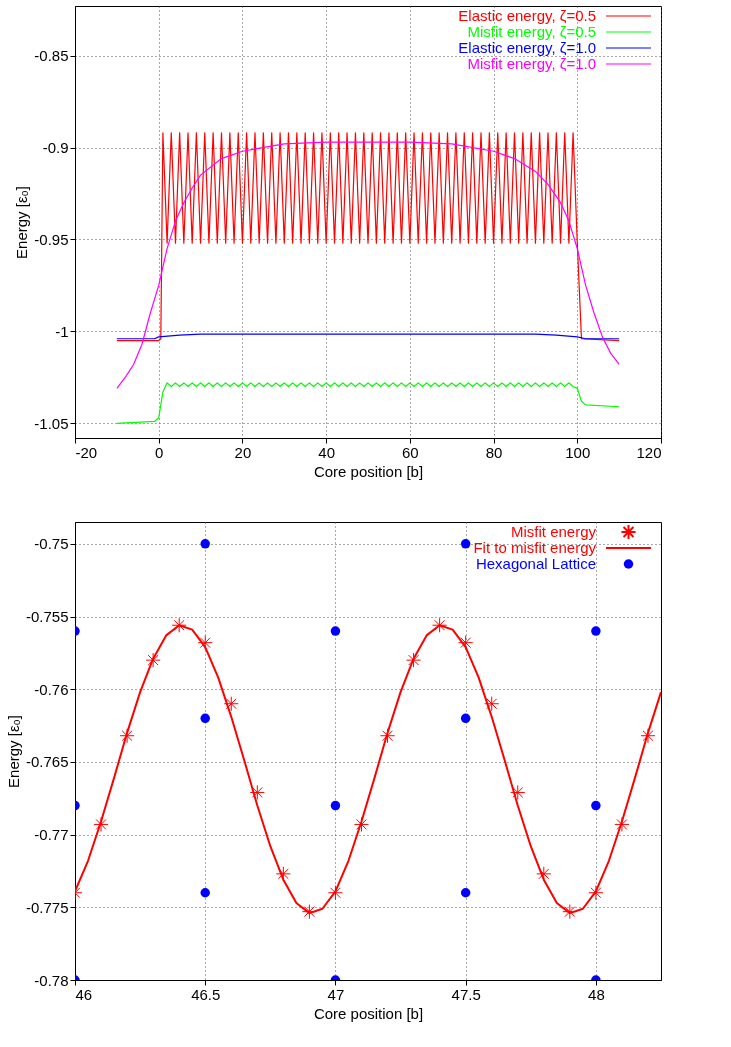 Image resolution: width=731 pixels, height=1047 pixels. I want to click on x-tick-label: 47.5, so click(466, 994).